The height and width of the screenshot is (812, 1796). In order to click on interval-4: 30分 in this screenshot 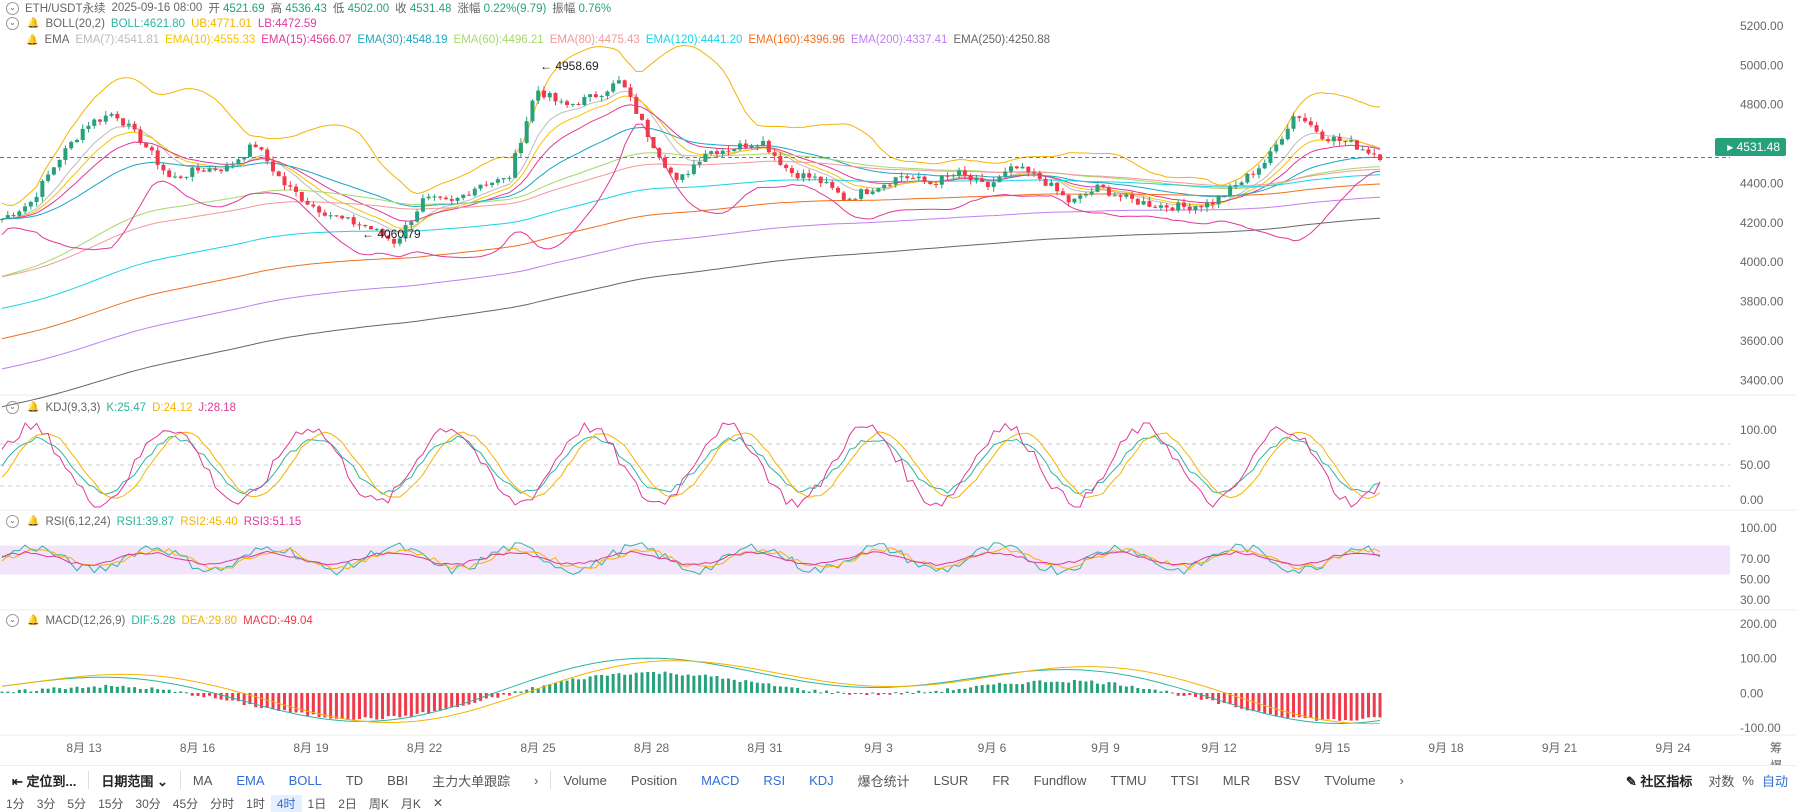, I will do `click(148, 803)`.